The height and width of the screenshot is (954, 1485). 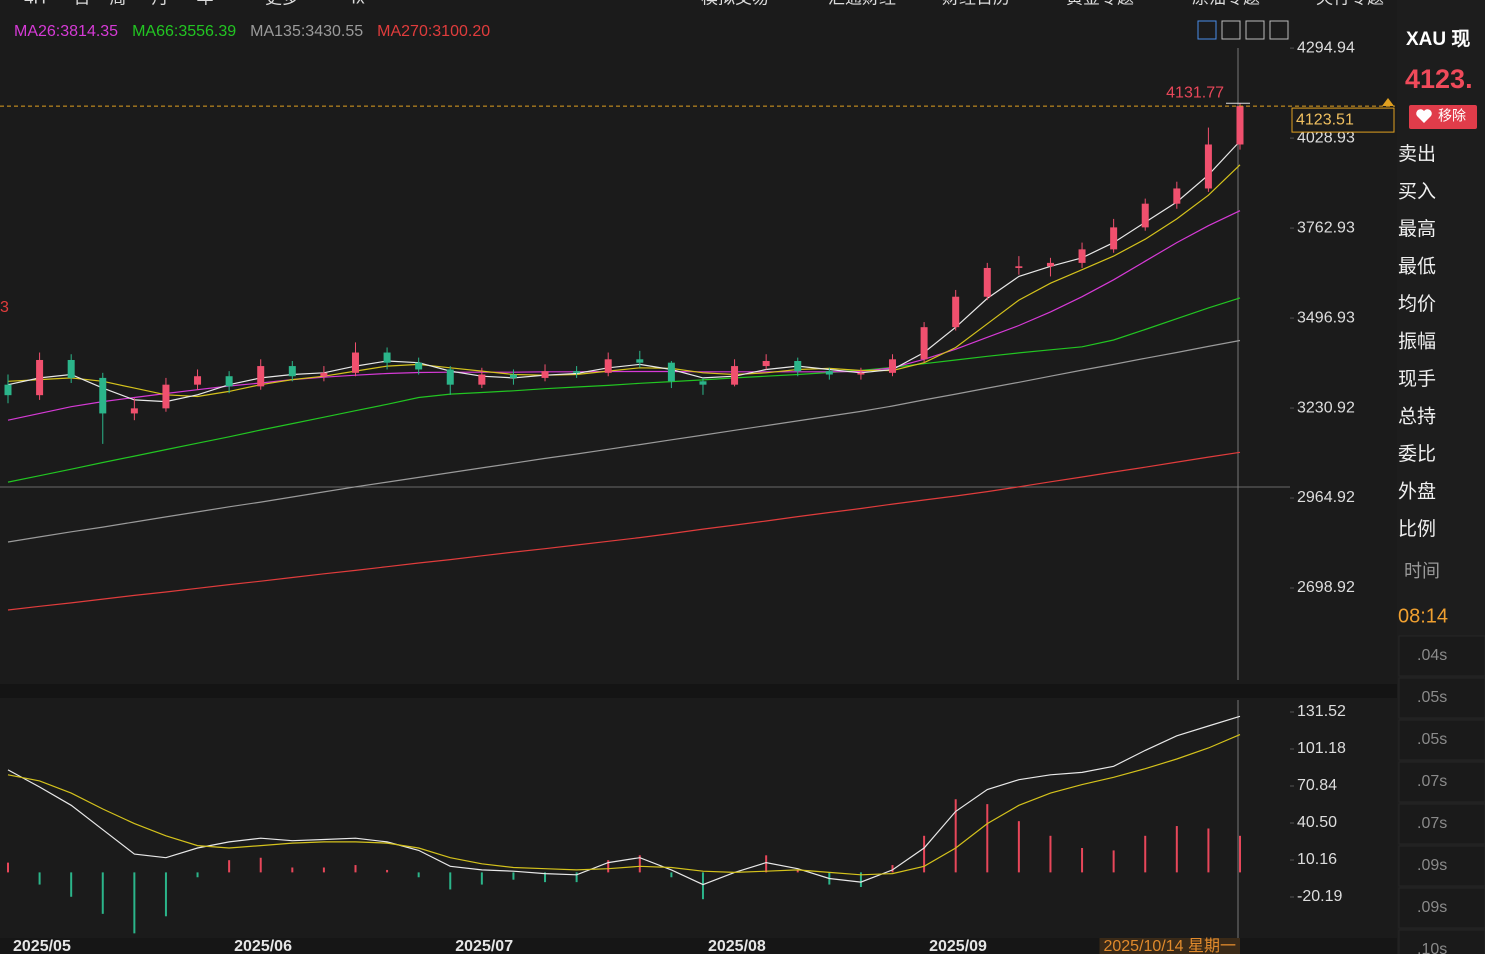 What do you see at coordinates (1226, 3) in the screenshot?
I see `toolbar-item: 原油专题` at bounding box center [1226, 3].